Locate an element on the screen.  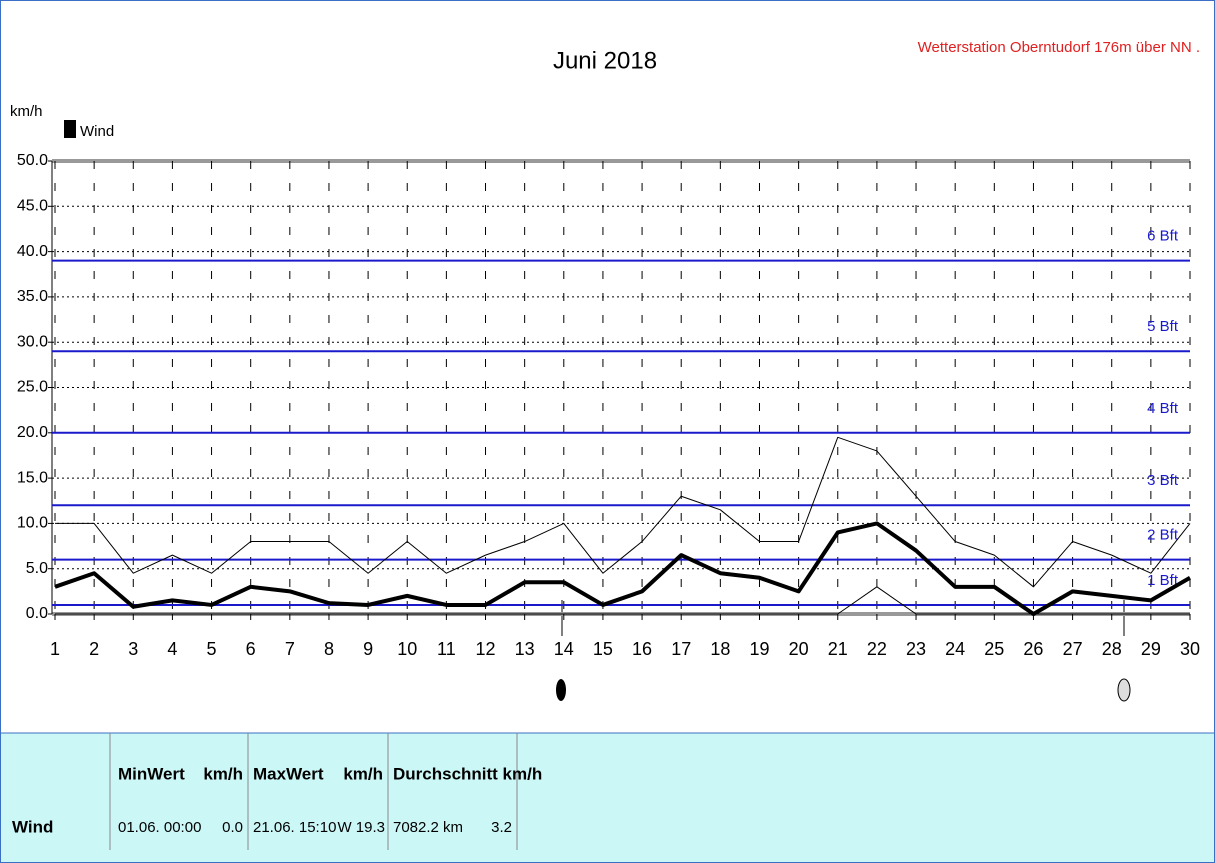
beaufort-label: 5 Bft is located at coordinates (1163, 326).